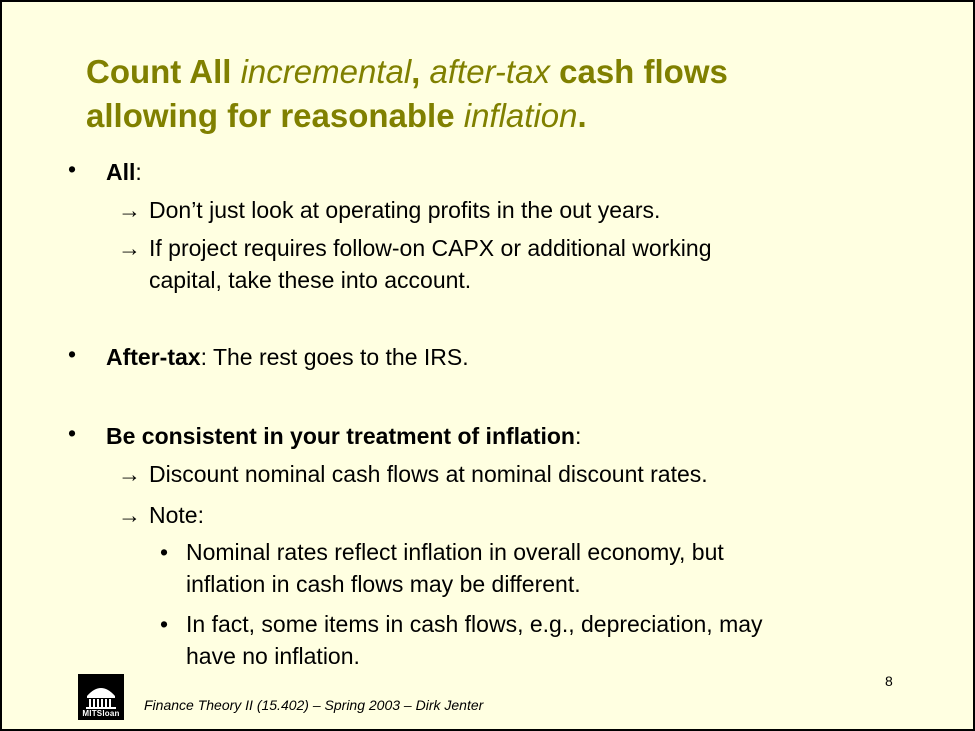 This screenshot has height=731, width=975. I want to click on mit-dome-icon, so click(101, 698).